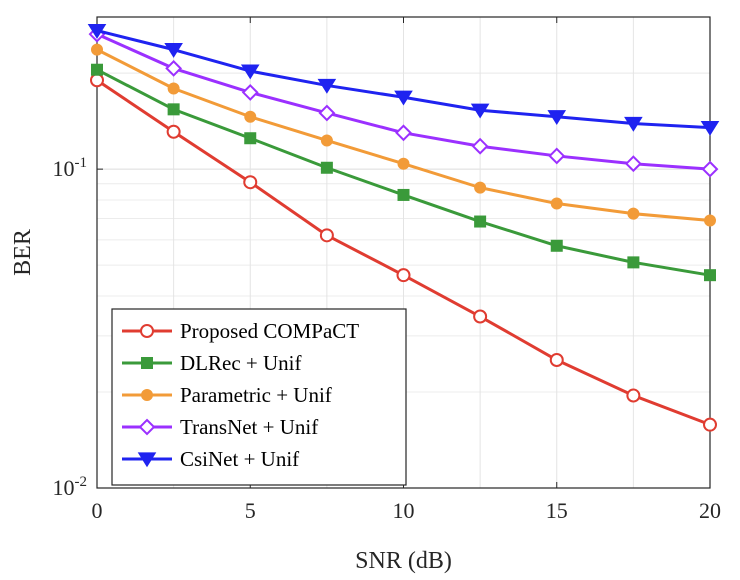 The image size is (740, 580). What do you see at coordinates (403, 561) in the screenshot?
I see `x-axis-title: SNR (dB)` at bounding box center [403, 561].